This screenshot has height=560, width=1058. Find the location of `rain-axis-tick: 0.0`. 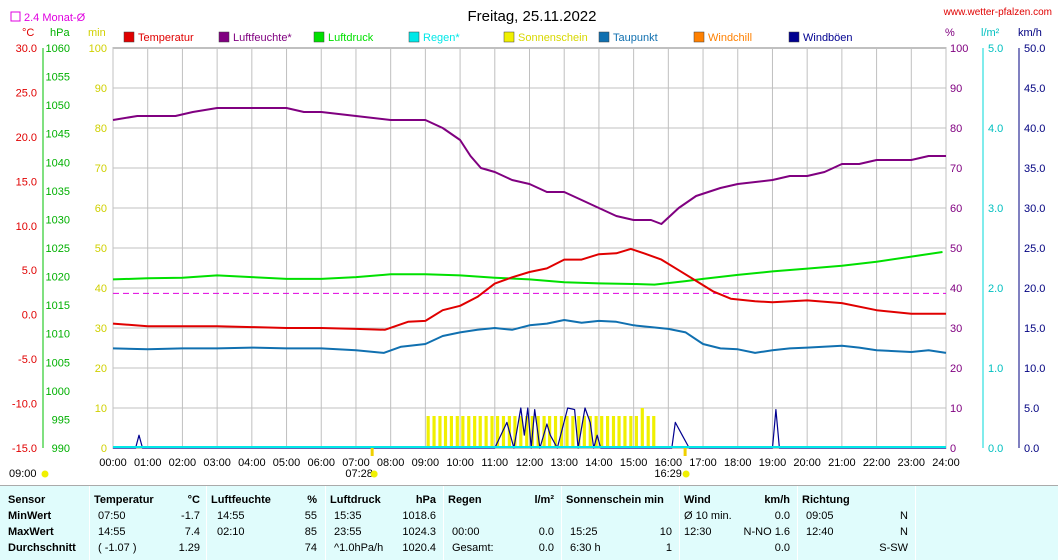

rain-axis-tick: 0.0 is located at coordinates (995, 449).